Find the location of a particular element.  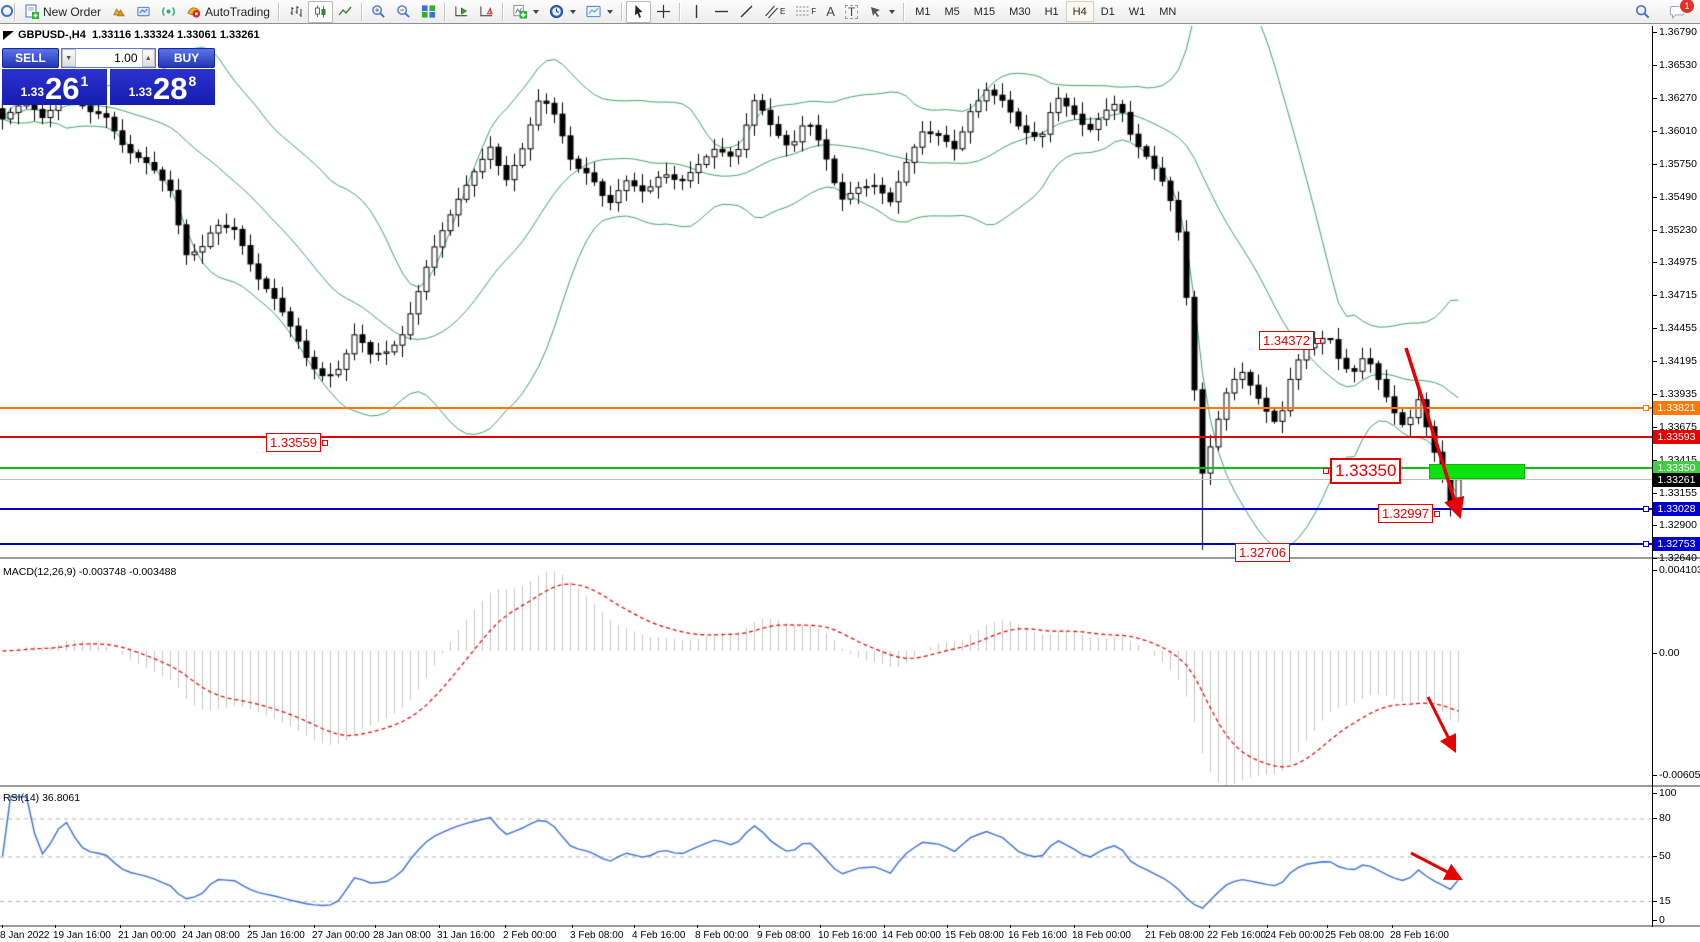

zoom-out-button is located at coordinates (403, 12).